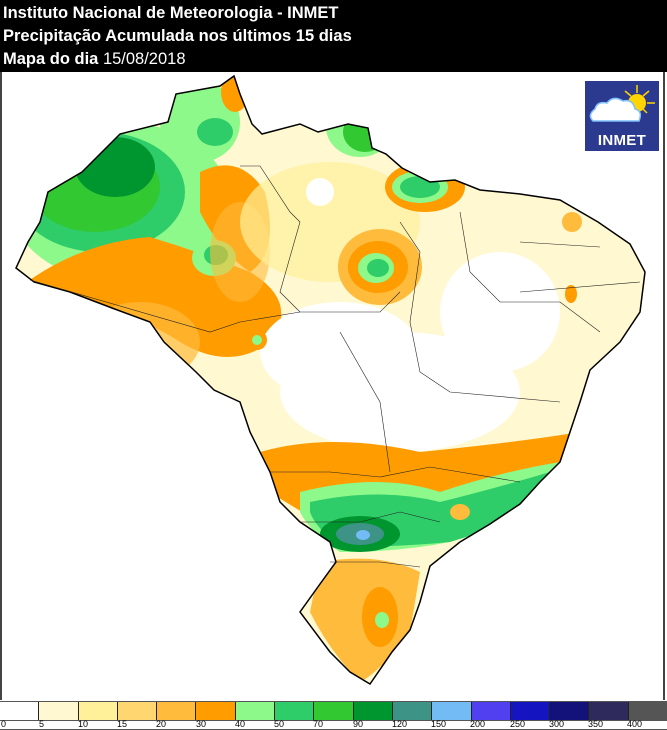  I want to click on map-date-line: Mapa do dia 15/08/2018, so click(94, 59).